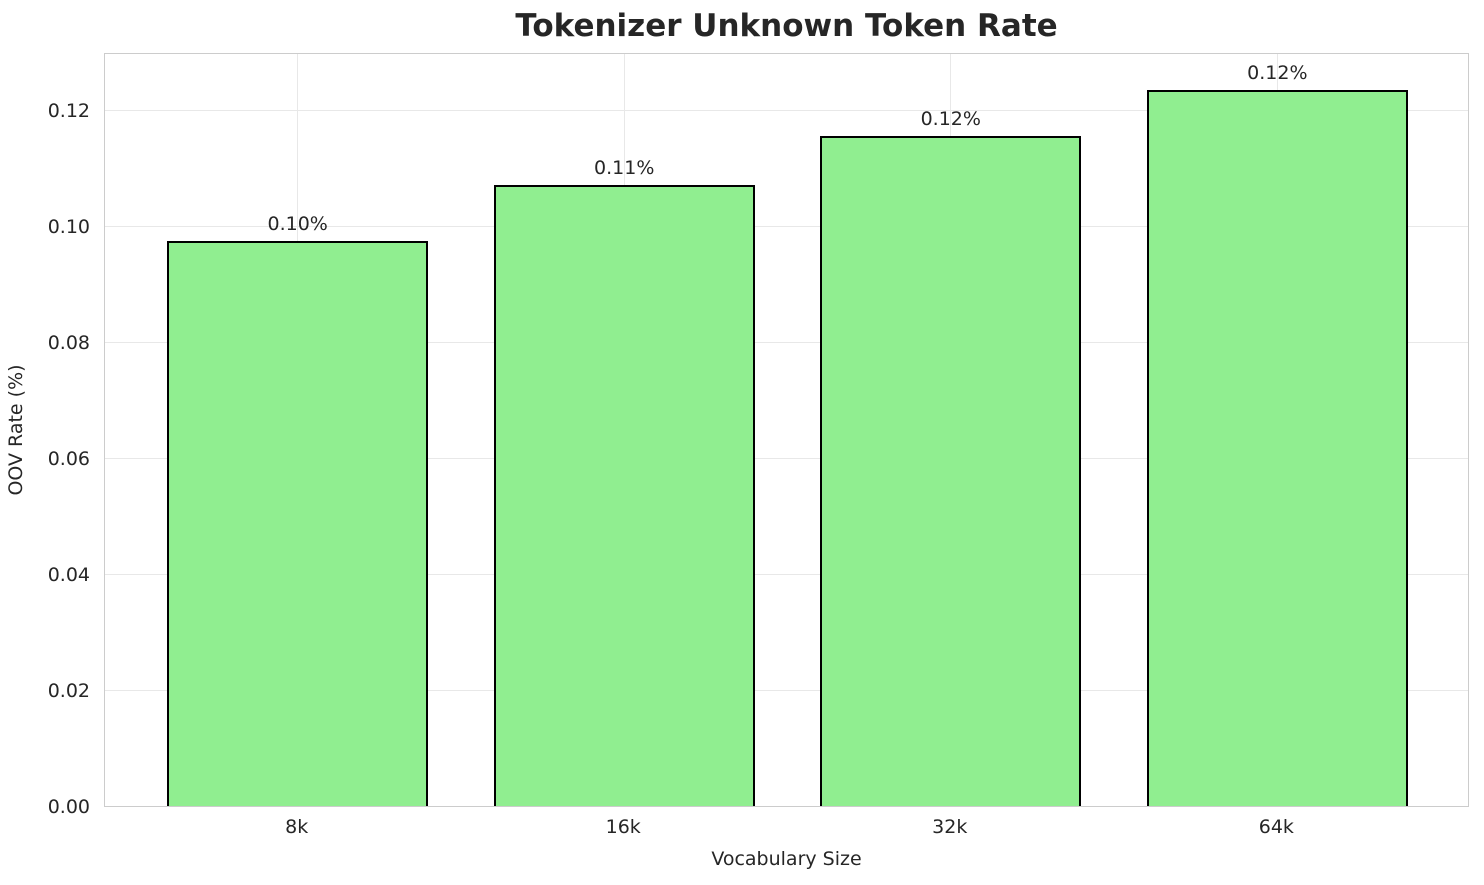 This screenshot has height=885, width=1484. I want to click on x-tick-label-64k: 64k, so click(1276, 827).